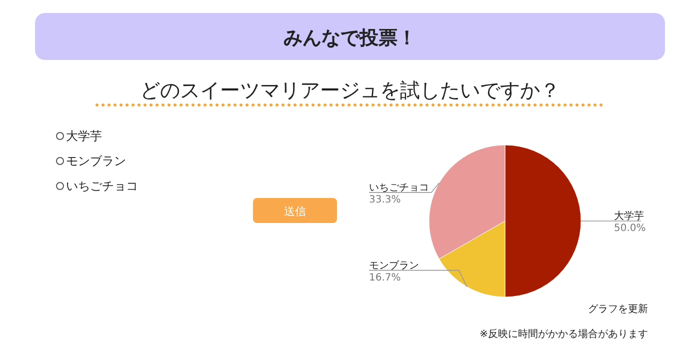  I want to click on text: ※反映に時間がかかる場合があります, so click(564, 334).